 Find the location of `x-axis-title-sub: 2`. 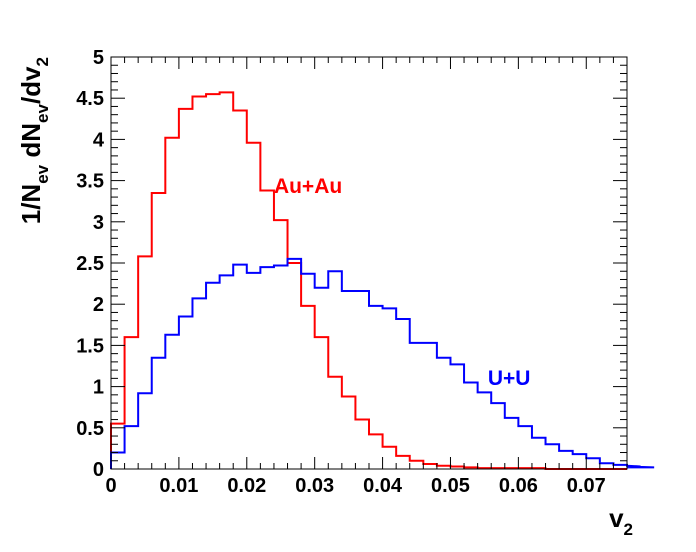

x-axis-title-sub: 2 is located at coordinates (628, 529).